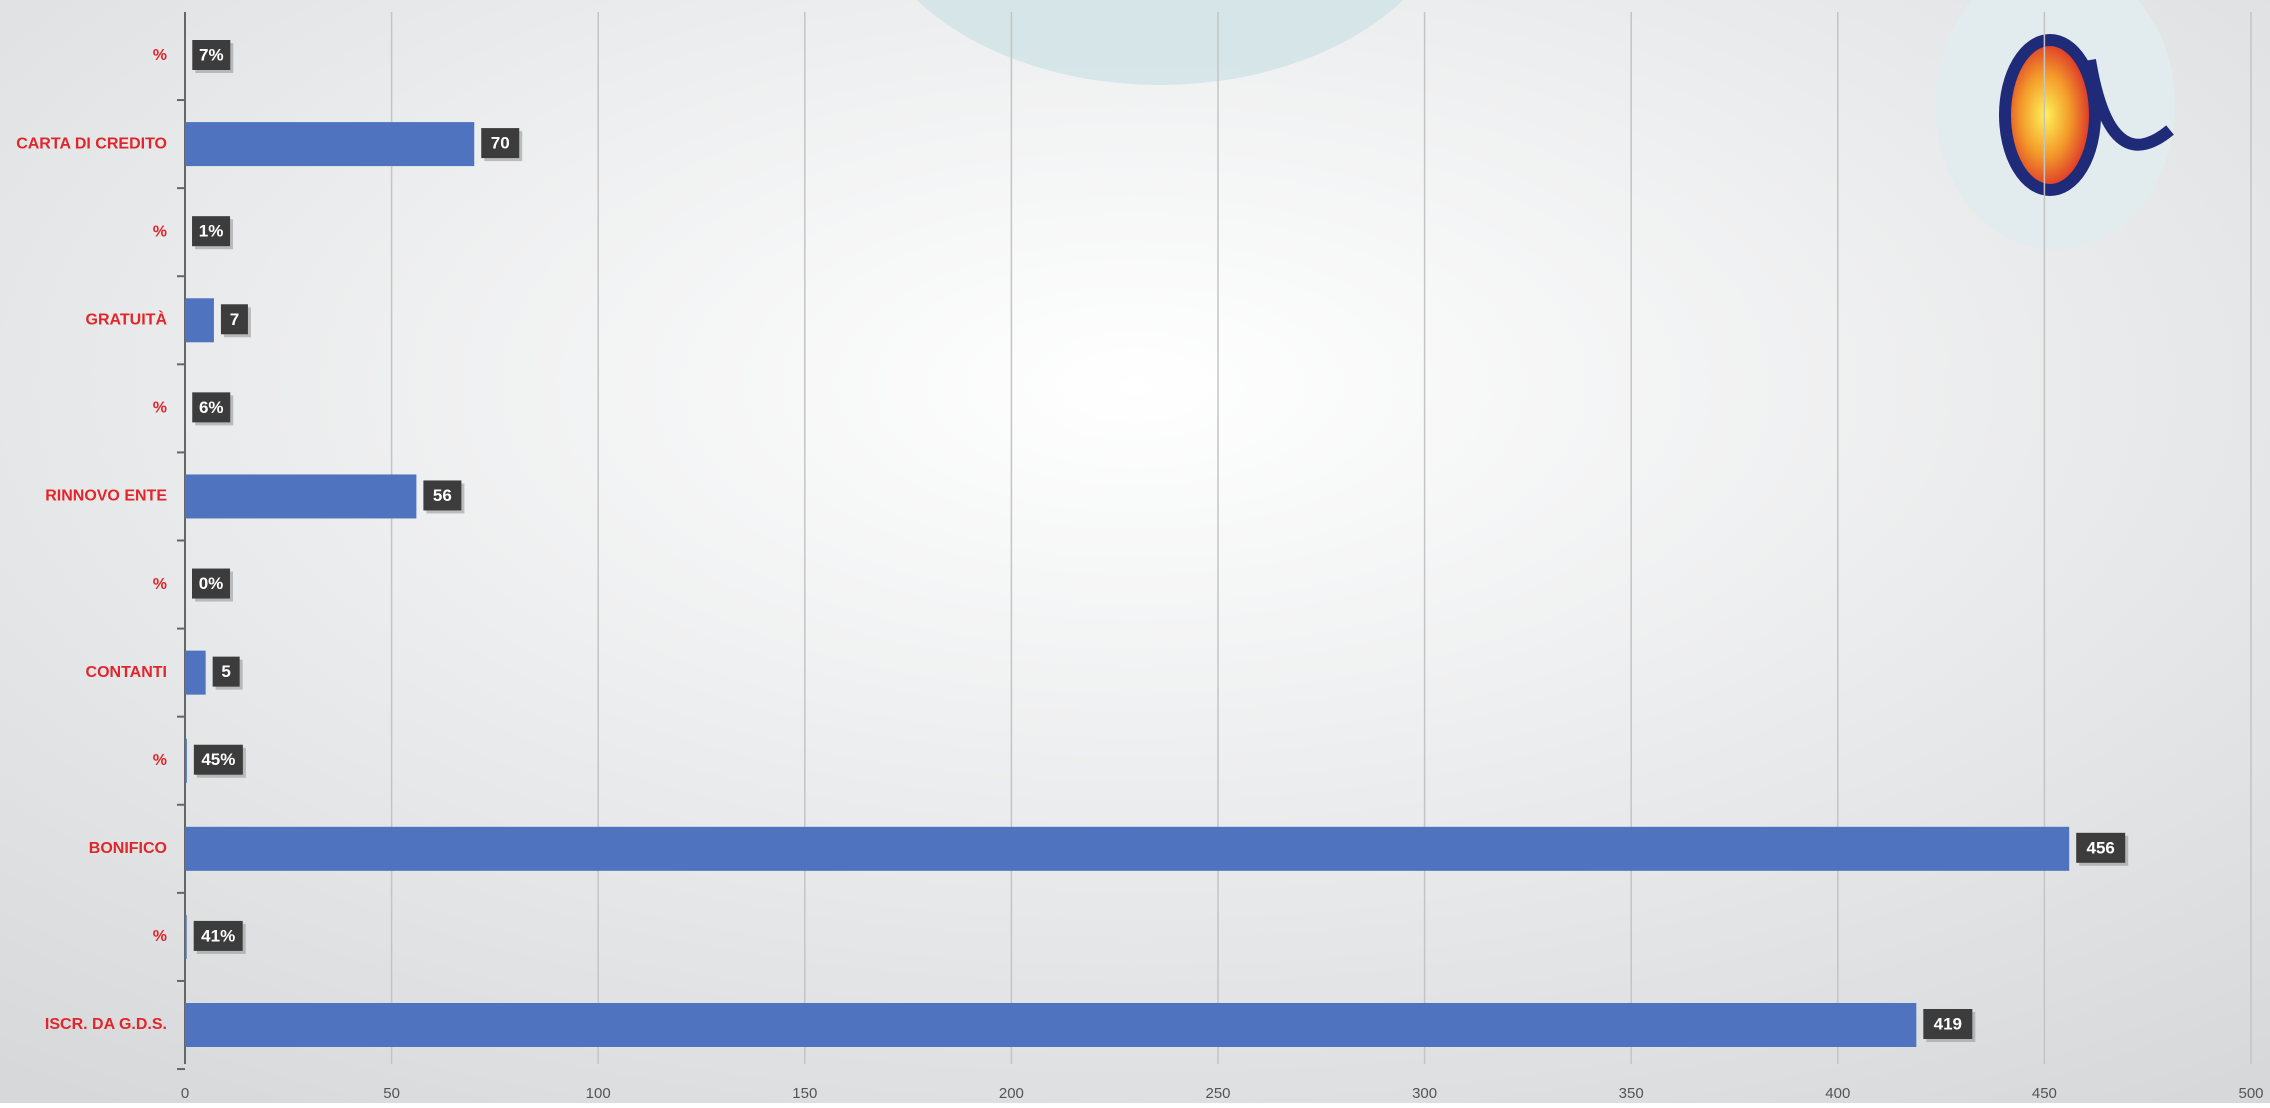  Describe the element at coordinates (2250, 1093) in the screenshot. I see `x-tick-label: 500` at that location.